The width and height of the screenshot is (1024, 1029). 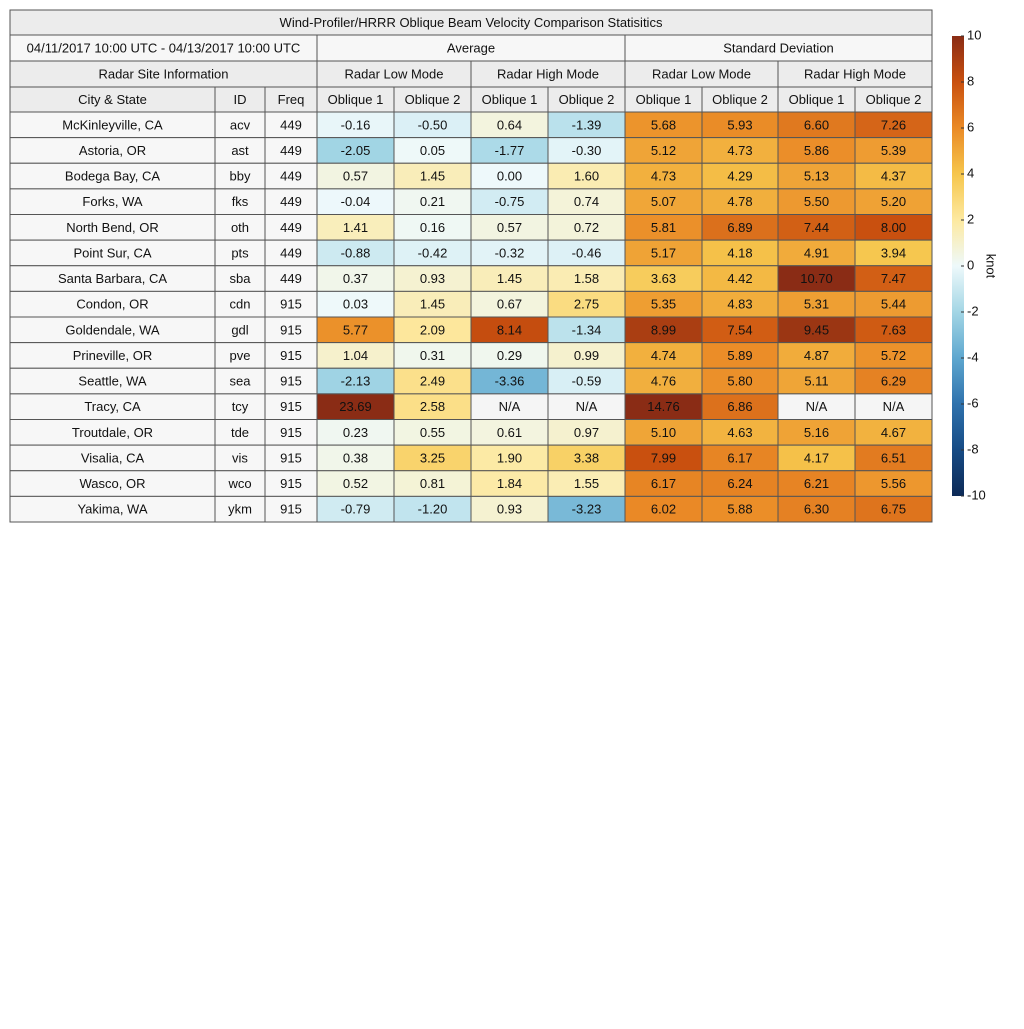 I want to click on value-cell: 4.87, so click(x=816, y=355).